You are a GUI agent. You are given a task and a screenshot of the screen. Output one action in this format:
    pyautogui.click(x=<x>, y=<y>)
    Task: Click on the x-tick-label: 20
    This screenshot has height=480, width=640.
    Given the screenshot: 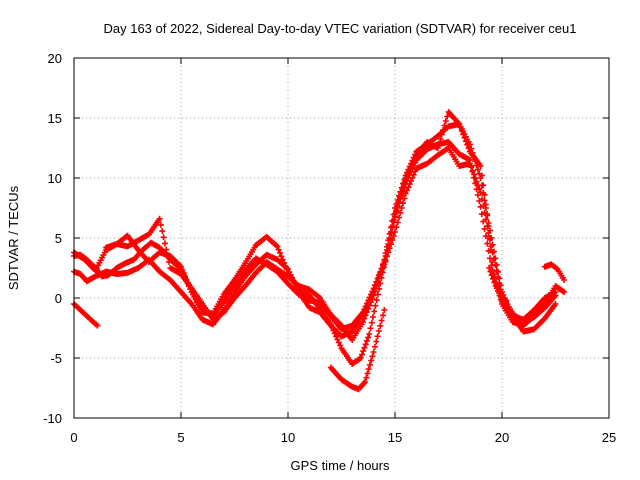 What is the action you would take?
    pyautogui.click(x=502, y=437)
    